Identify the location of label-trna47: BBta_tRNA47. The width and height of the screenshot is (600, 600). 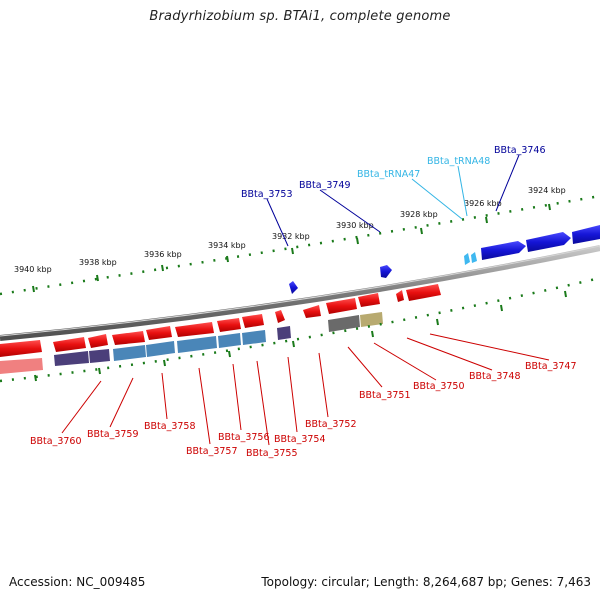
(388, 174).